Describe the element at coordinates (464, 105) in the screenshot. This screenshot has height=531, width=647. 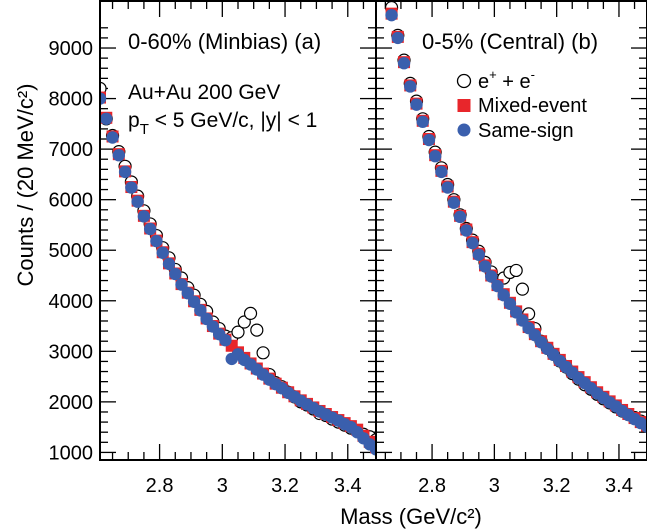
I see `legend-marker-red-square` at that location.